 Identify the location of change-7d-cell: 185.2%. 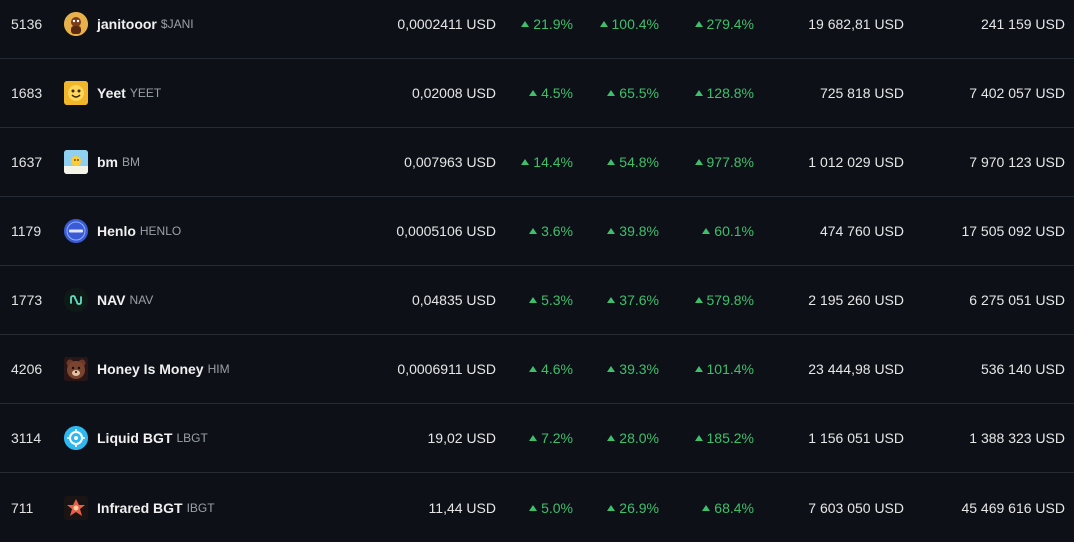
(724, 438).